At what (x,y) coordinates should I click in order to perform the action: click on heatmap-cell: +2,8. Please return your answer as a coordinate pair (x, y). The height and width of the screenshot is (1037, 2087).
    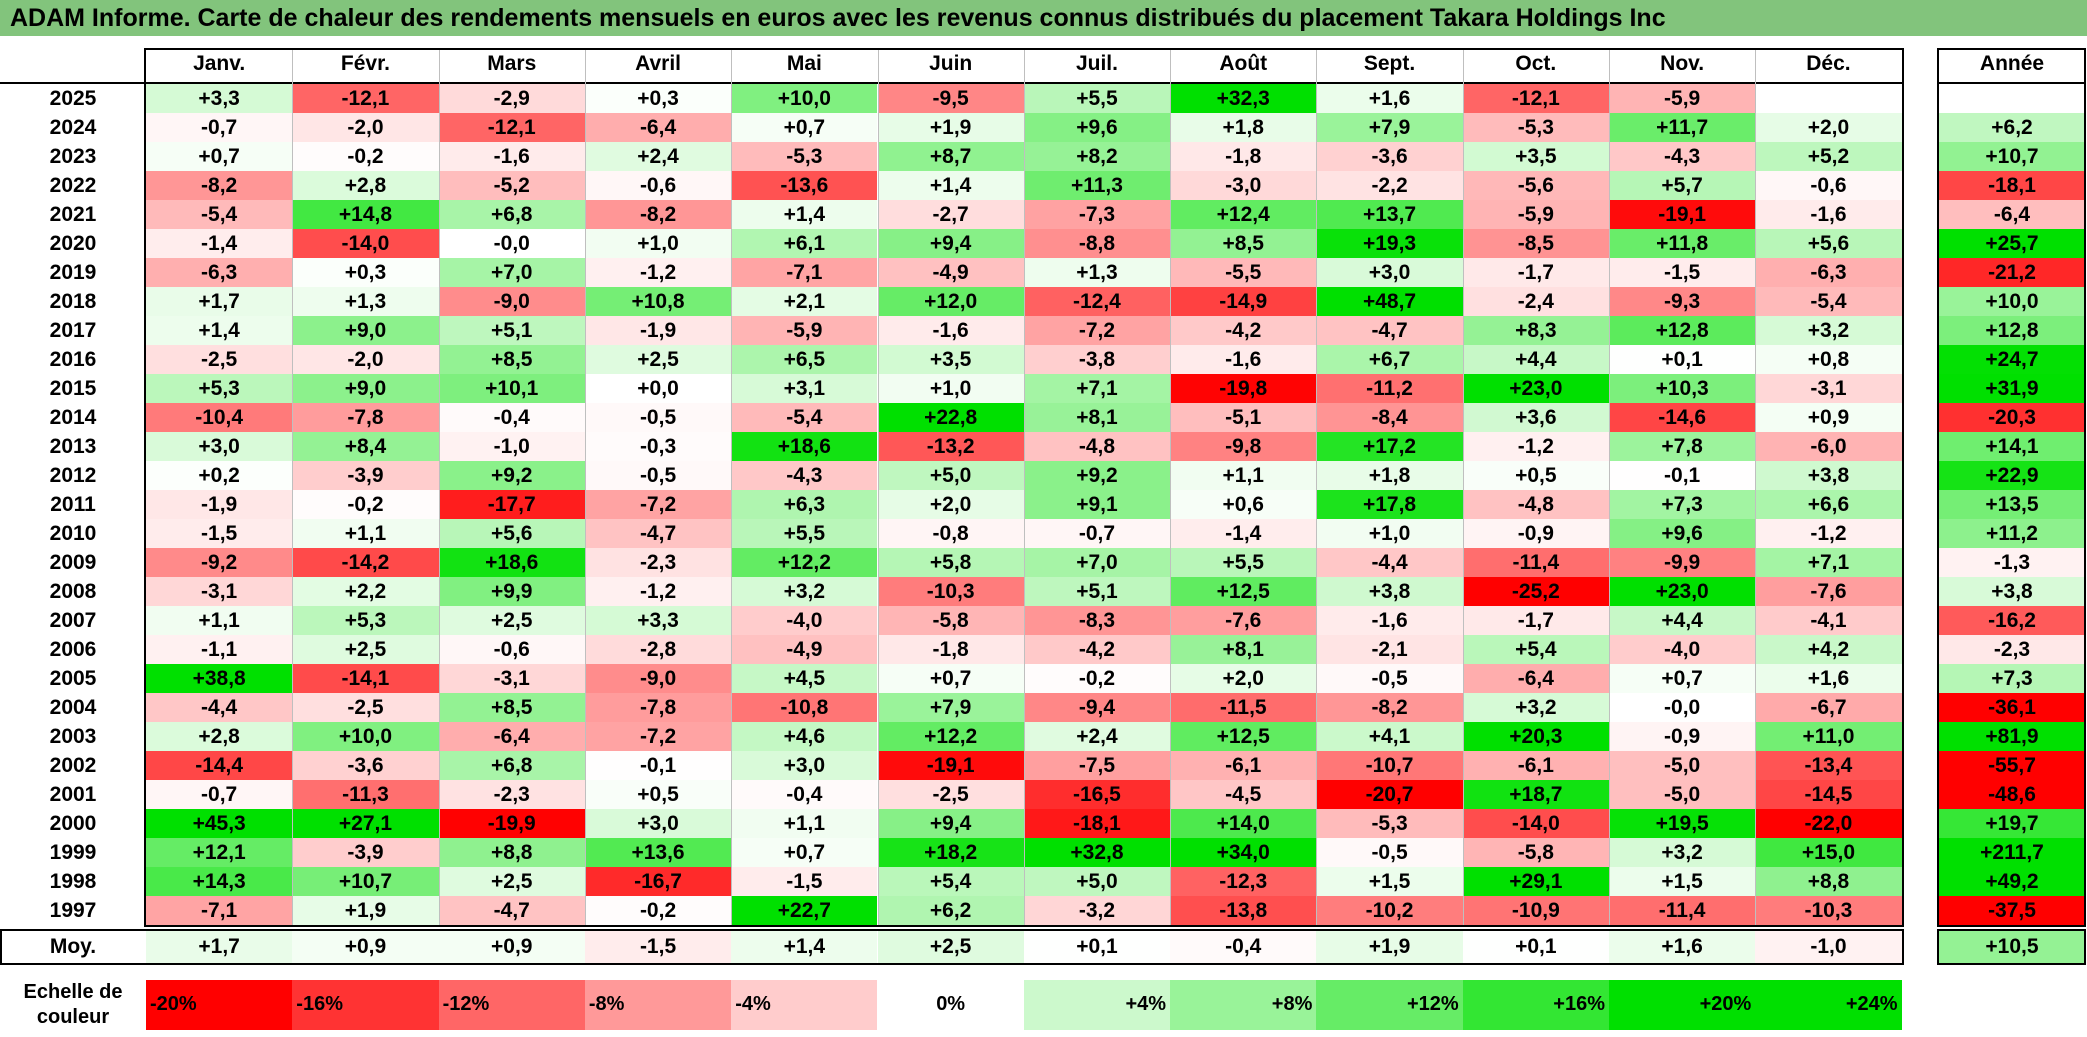
    Looking at the image, I should click on (365, 185).